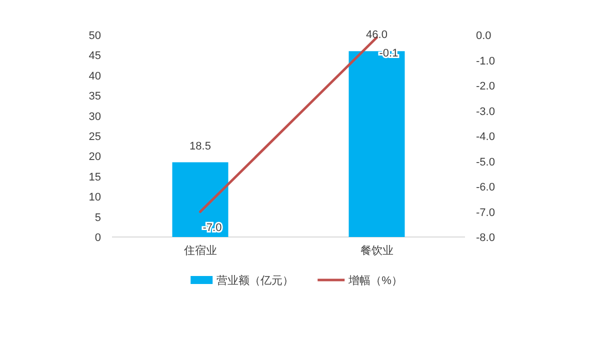  I want to click on data-label: 46.0, so click(377, 35).